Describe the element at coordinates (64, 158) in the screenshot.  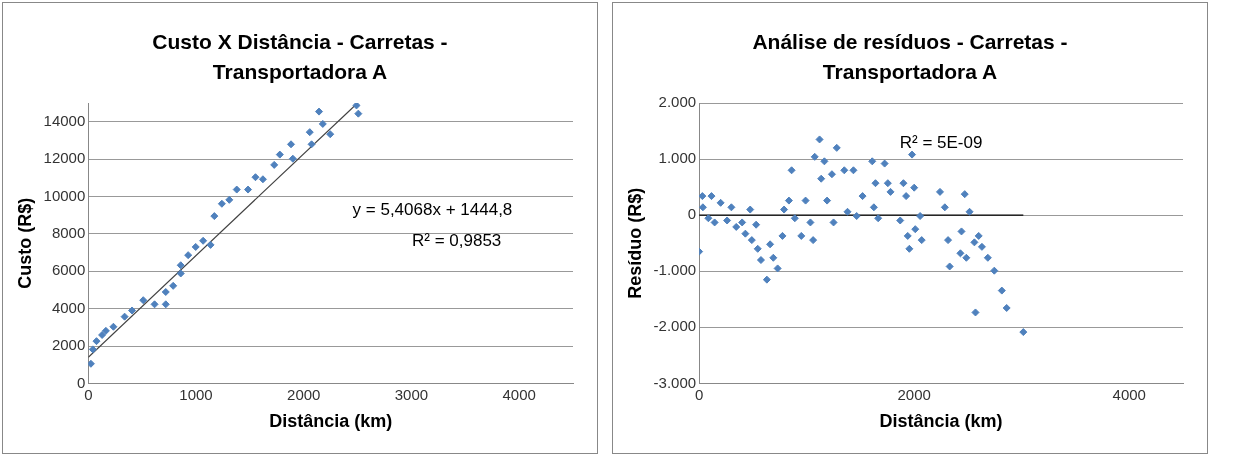
I see `y-tick-label: 12000` at that location.